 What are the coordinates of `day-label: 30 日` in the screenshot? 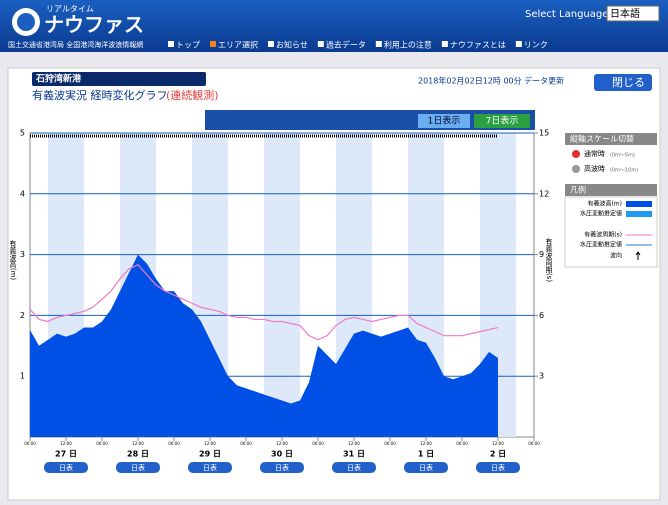 It's located at (282, 454).